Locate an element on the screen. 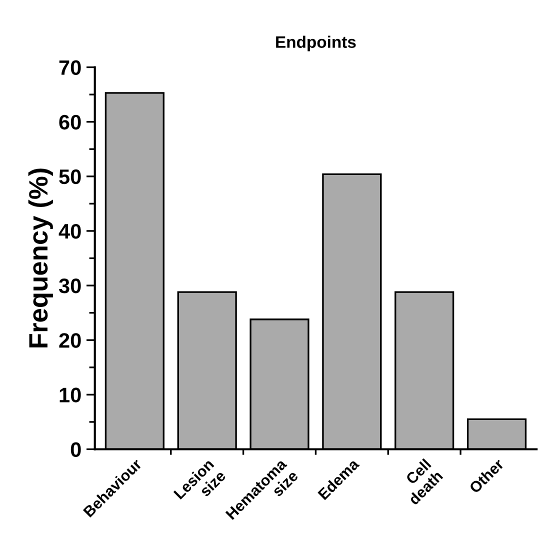  y-tick-label: 50 is located at coordinates (70, 176).